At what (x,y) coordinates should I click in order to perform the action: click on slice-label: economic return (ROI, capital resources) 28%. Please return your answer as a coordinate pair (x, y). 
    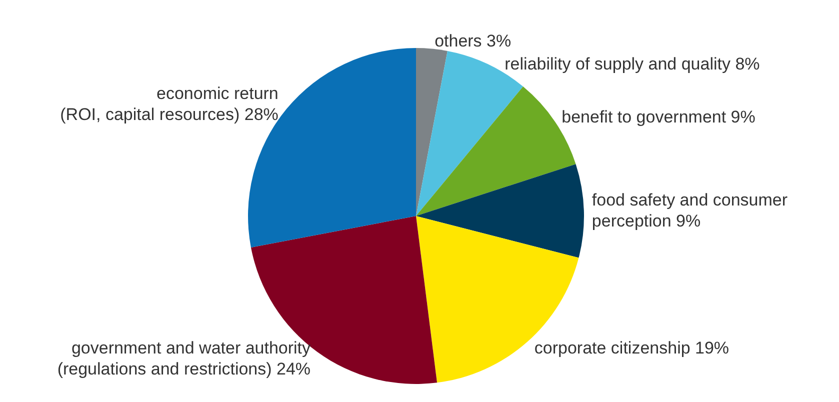
    Looking at the image, I should click on (169, 104).